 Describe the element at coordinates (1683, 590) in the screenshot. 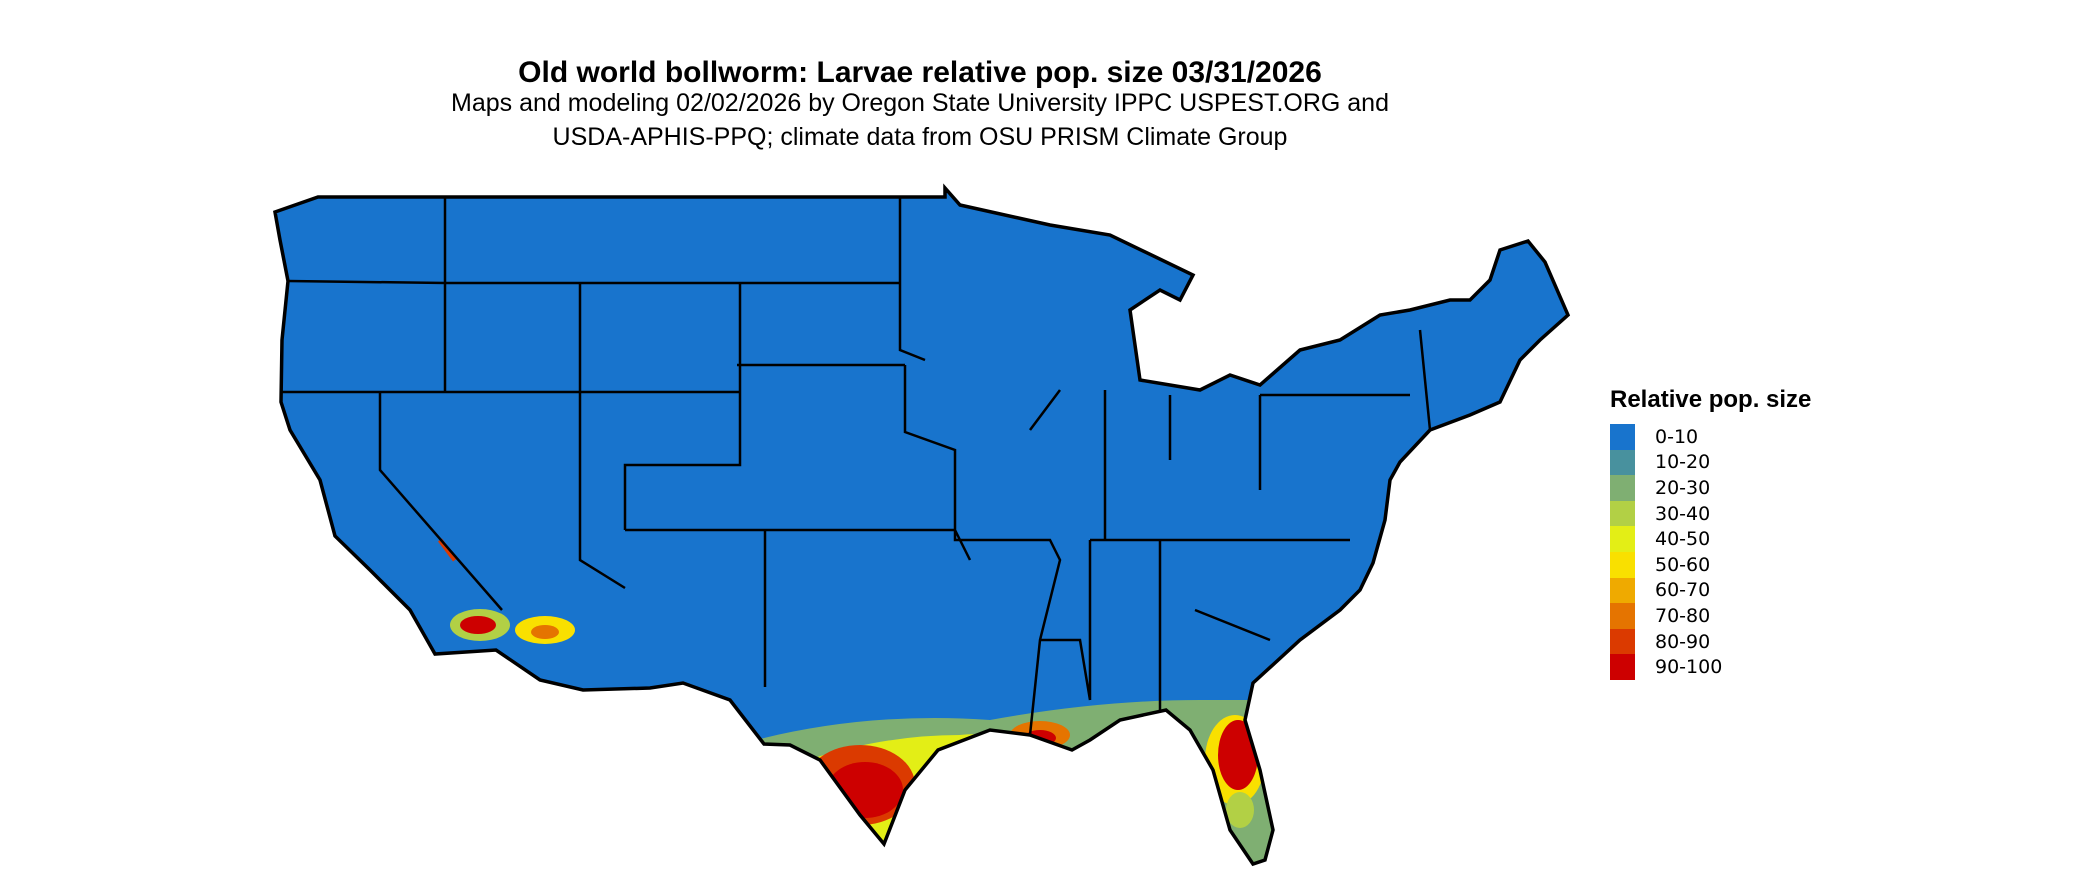

I see `legend-label: 60-70` at that location.